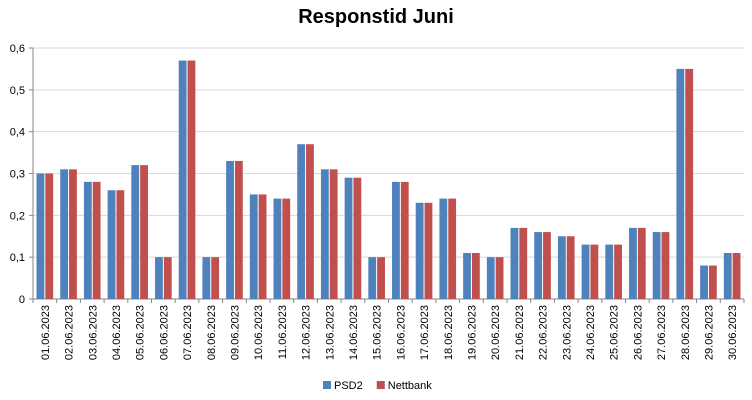 This screenshot has width=752, height=400. I want to click on x-tick-label: 12.06.2023, so click(307, 332).